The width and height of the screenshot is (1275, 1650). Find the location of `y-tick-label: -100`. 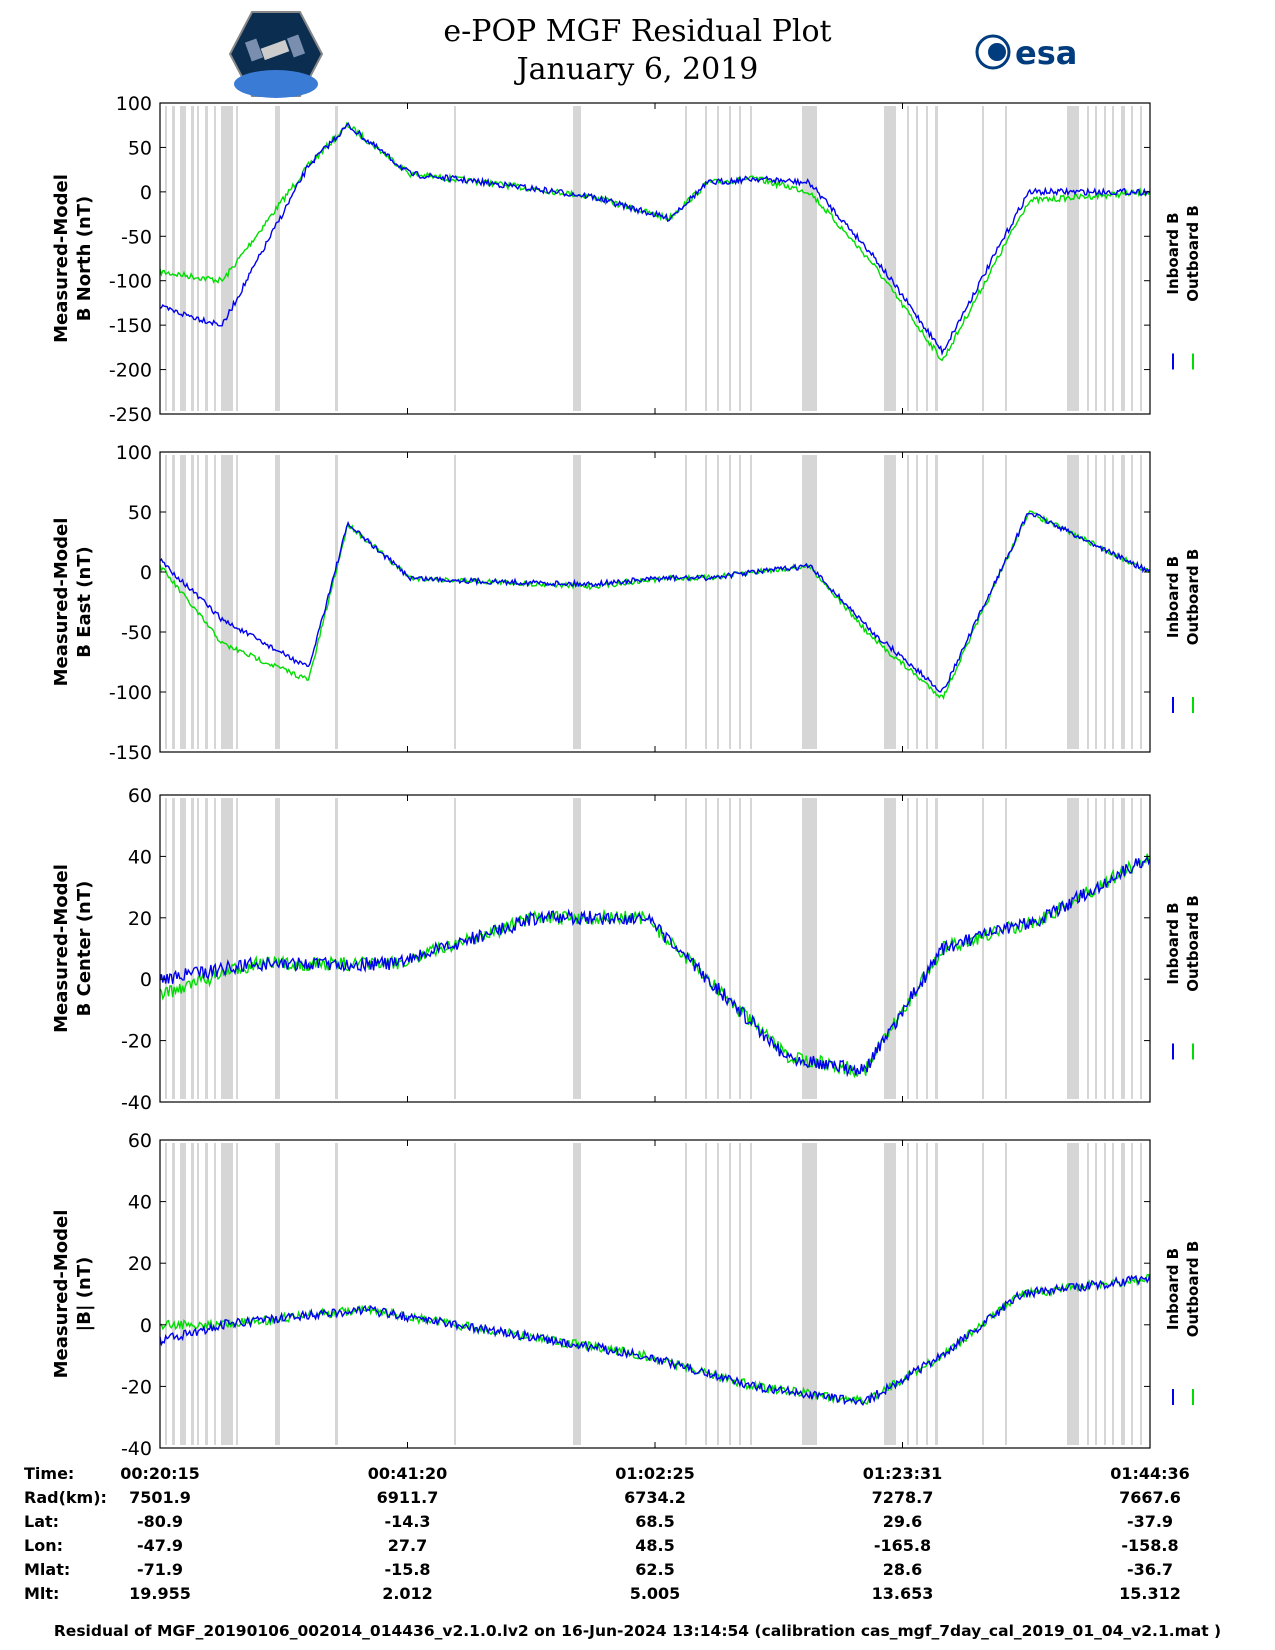

y-tick-label: -100 is located at coordinates (130, 282).